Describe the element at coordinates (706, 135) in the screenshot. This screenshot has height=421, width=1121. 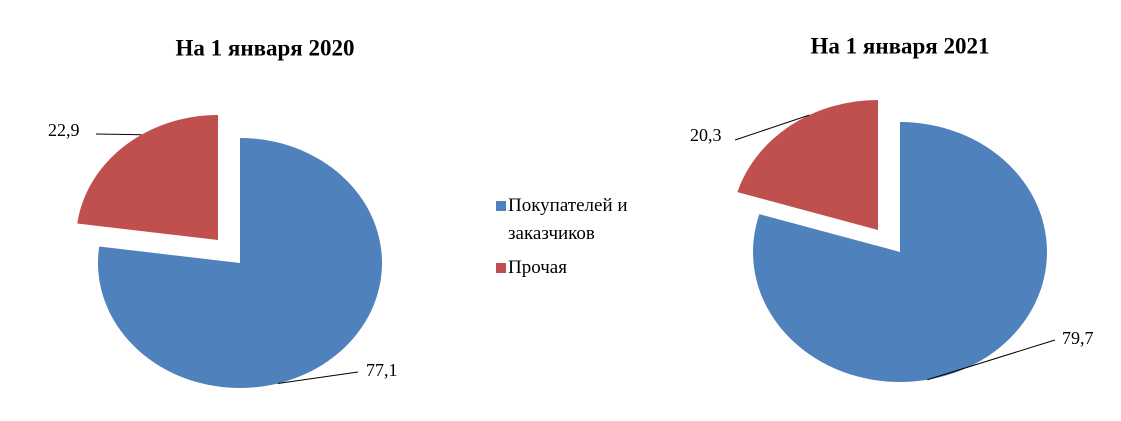
I see `data-label: 20,3` at that location.